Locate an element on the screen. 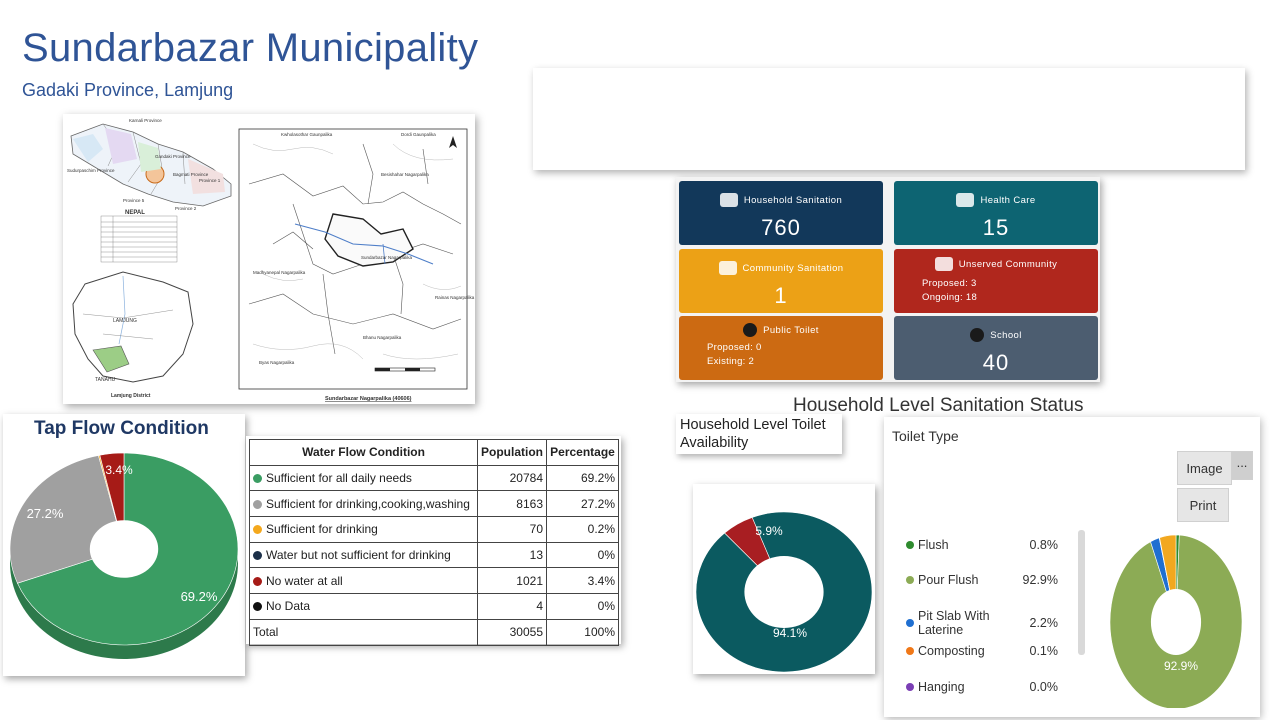 The width and height of the screenshot is (1280, 720). tile-school-label: School is located at coordinates (1006, 335).